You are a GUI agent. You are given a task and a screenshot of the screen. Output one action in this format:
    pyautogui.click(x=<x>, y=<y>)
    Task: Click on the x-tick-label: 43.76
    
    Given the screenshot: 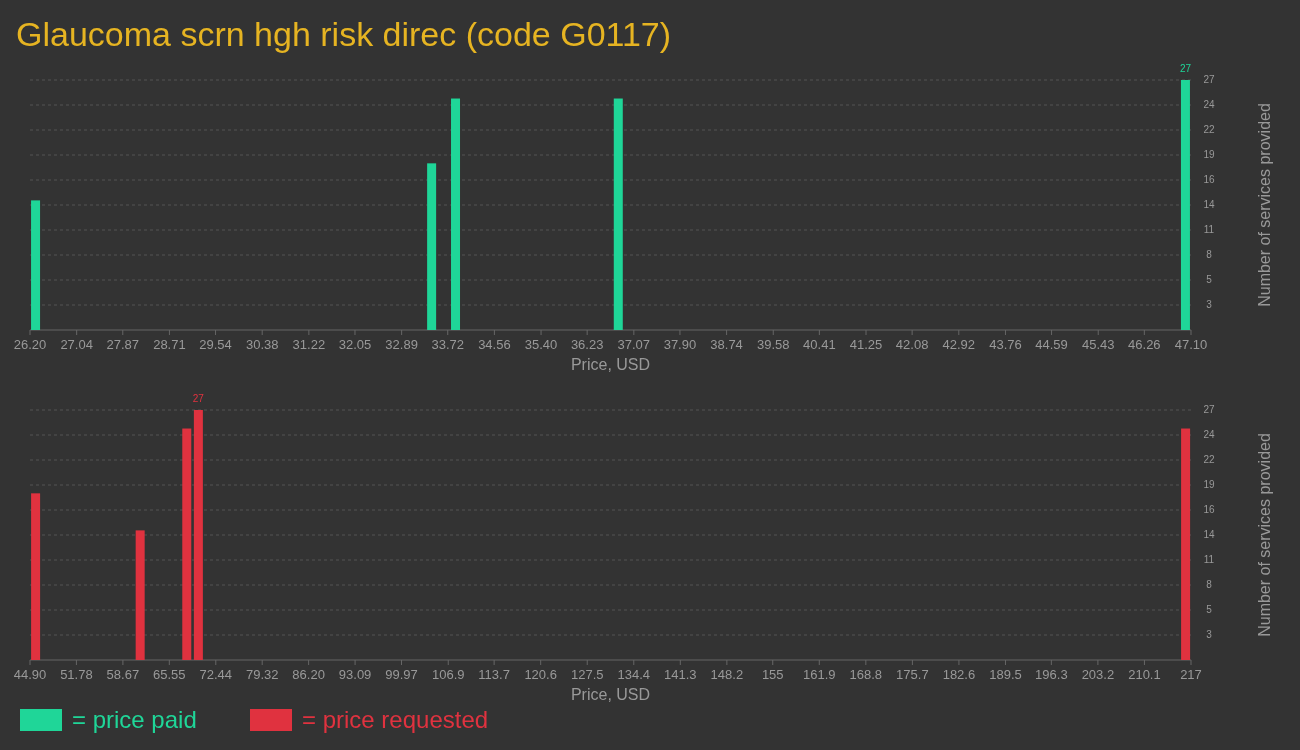 What is the action you would take?
    pyautogui.click(x=1005, y=344)
    